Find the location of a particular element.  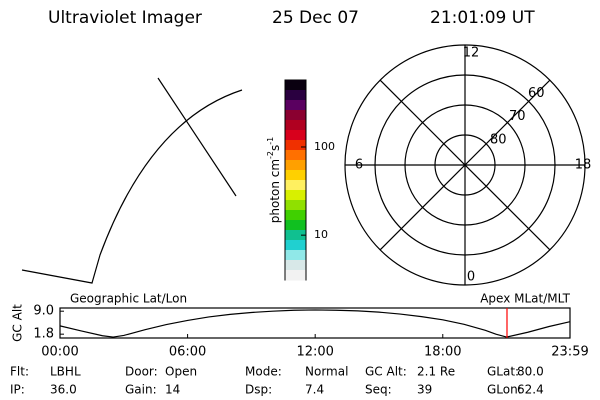

x-tick-label: 23:59 is located at coordinates (569, 352).